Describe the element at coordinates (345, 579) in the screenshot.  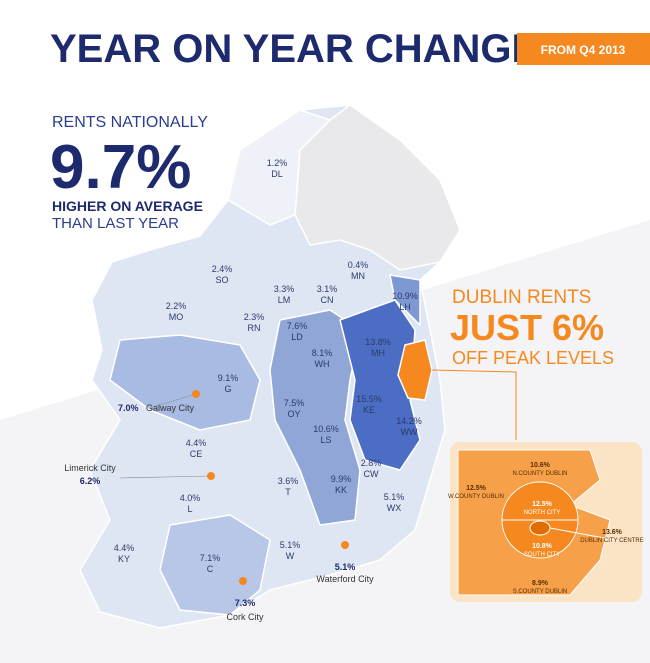
I see `city-name: Waterford City` at that location.